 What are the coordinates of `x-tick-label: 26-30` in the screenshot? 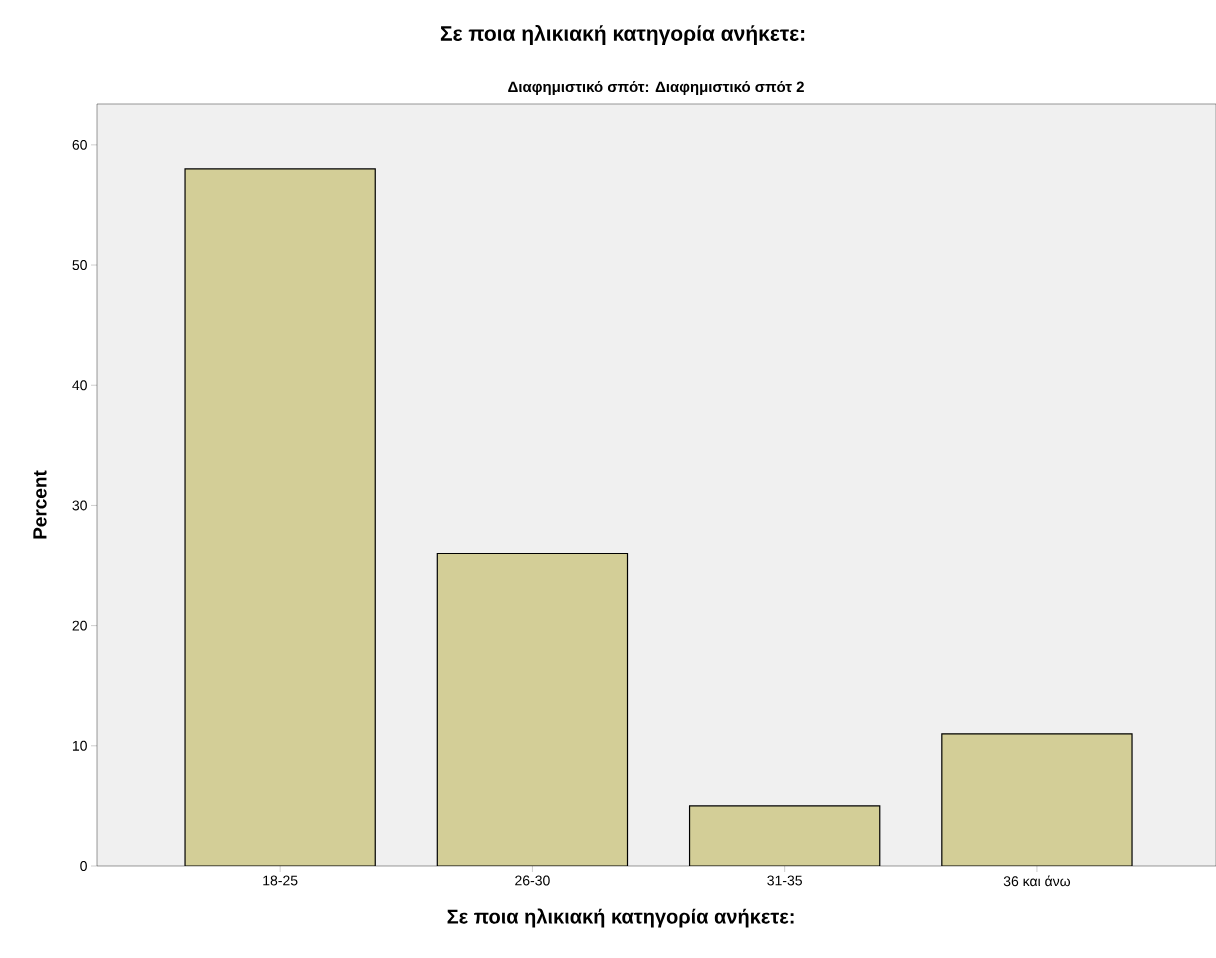 It's located at (532, 880).